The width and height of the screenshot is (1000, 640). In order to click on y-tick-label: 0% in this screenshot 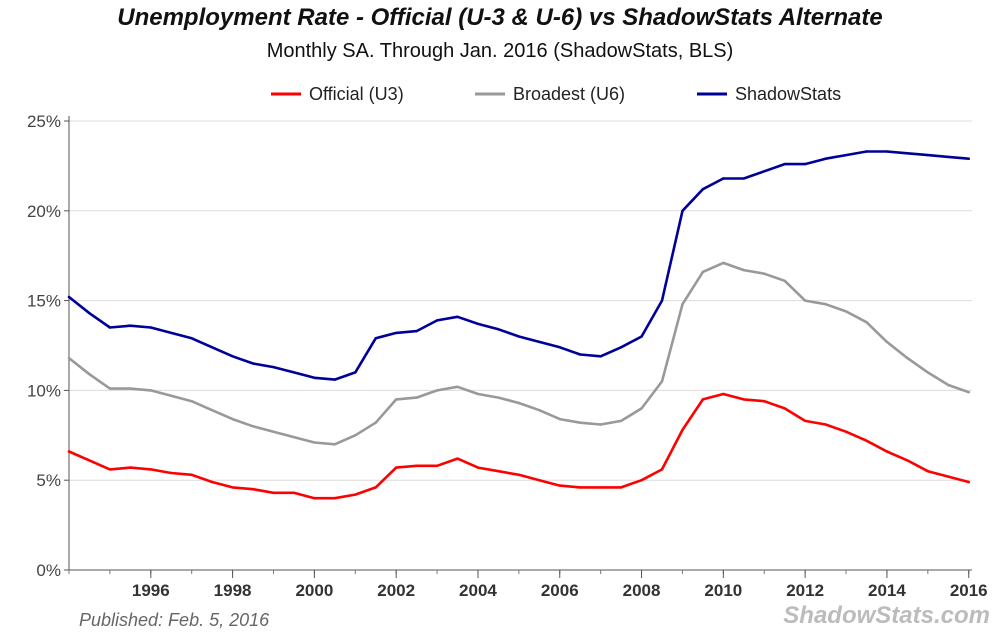, I will do `click(48, 570)`.